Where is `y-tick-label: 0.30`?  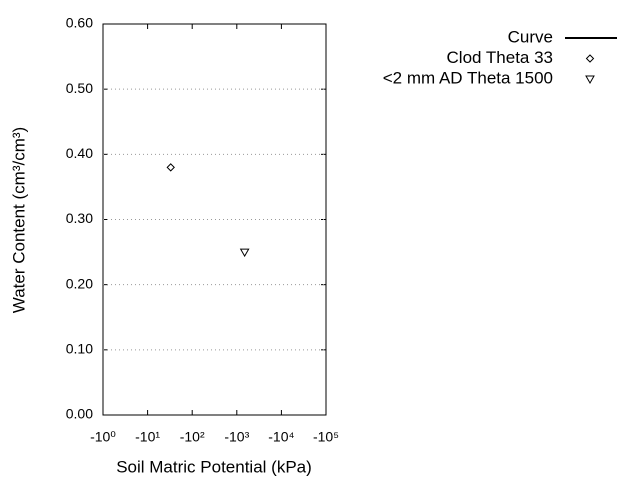
y-tick-label: 0.30 is located at coordinates (79, 218).